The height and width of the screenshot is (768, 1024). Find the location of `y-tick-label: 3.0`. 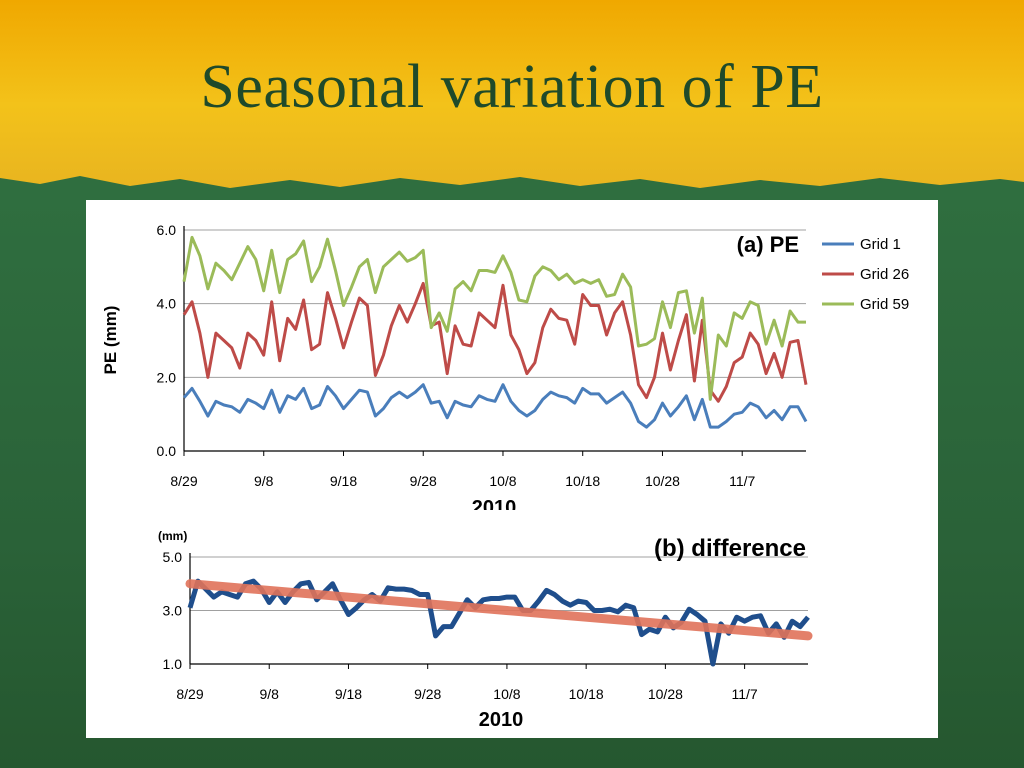

y-tick-label: 3.0 is located at coordinates (173, 611).